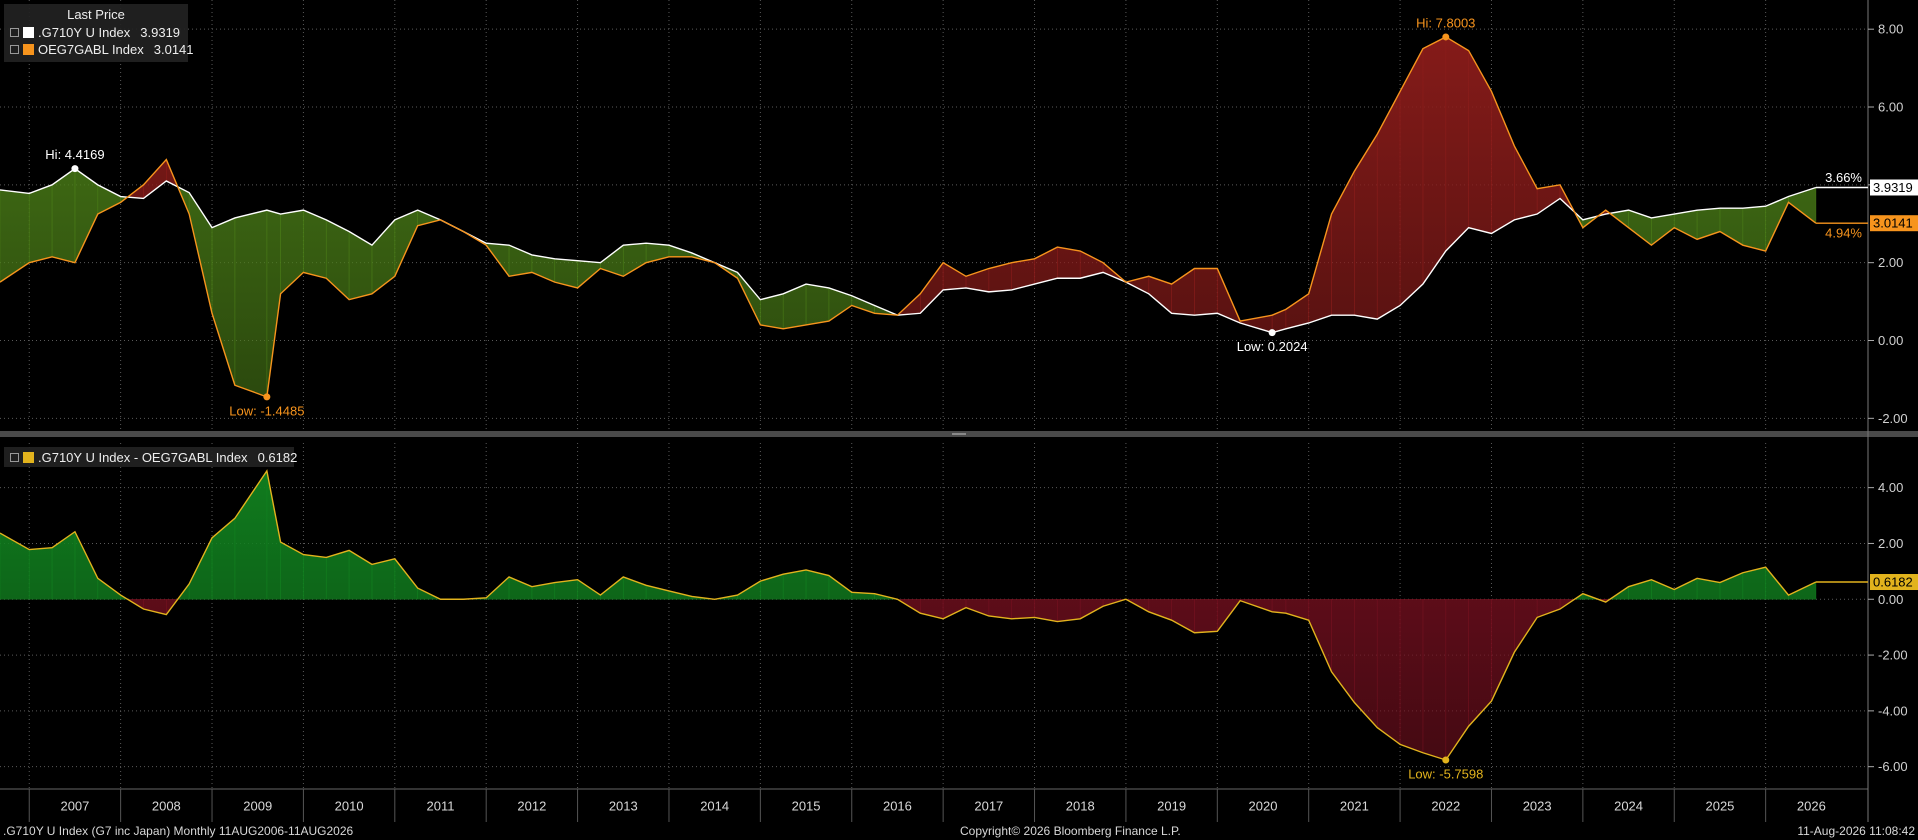 The height and width of the screenshot is (840, 1918). I want to click on extreme-label: Low: -5.7598, so click(1445, 773).